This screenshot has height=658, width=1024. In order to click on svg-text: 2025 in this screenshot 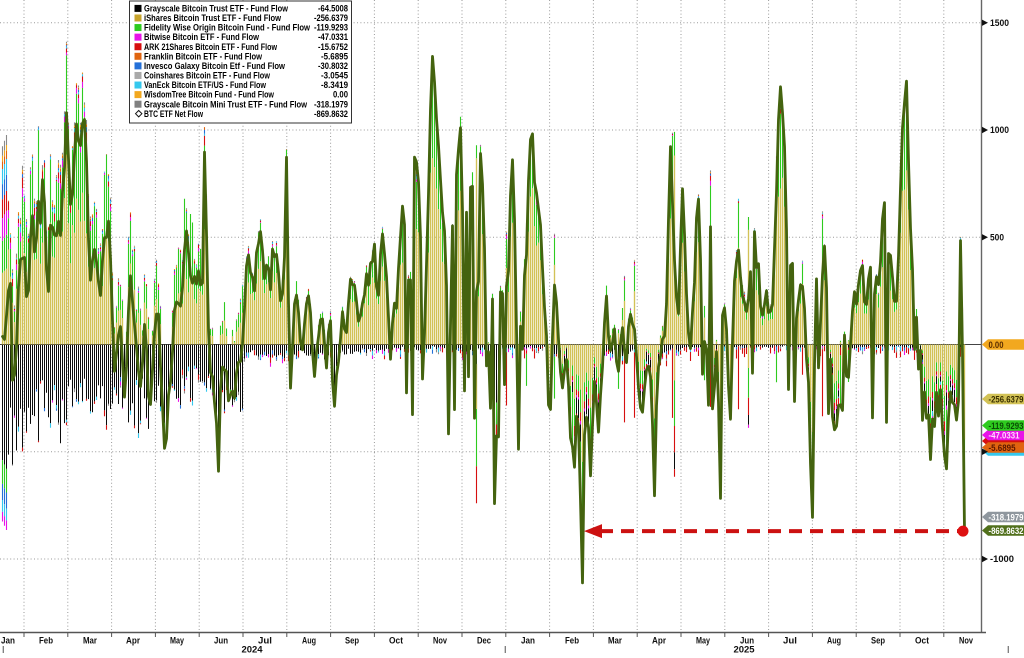, I will do `click(745, 649)`.